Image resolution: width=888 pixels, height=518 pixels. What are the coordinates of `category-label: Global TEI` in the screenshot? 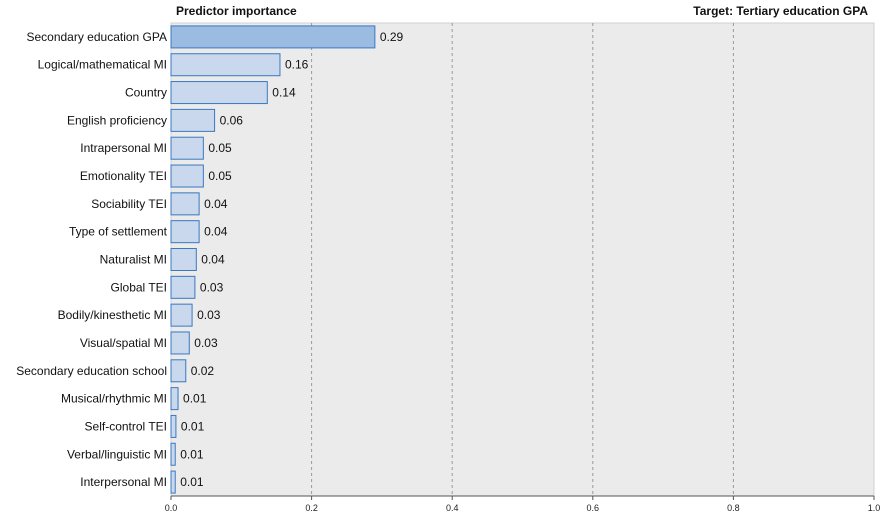 It's located at (139, 287).